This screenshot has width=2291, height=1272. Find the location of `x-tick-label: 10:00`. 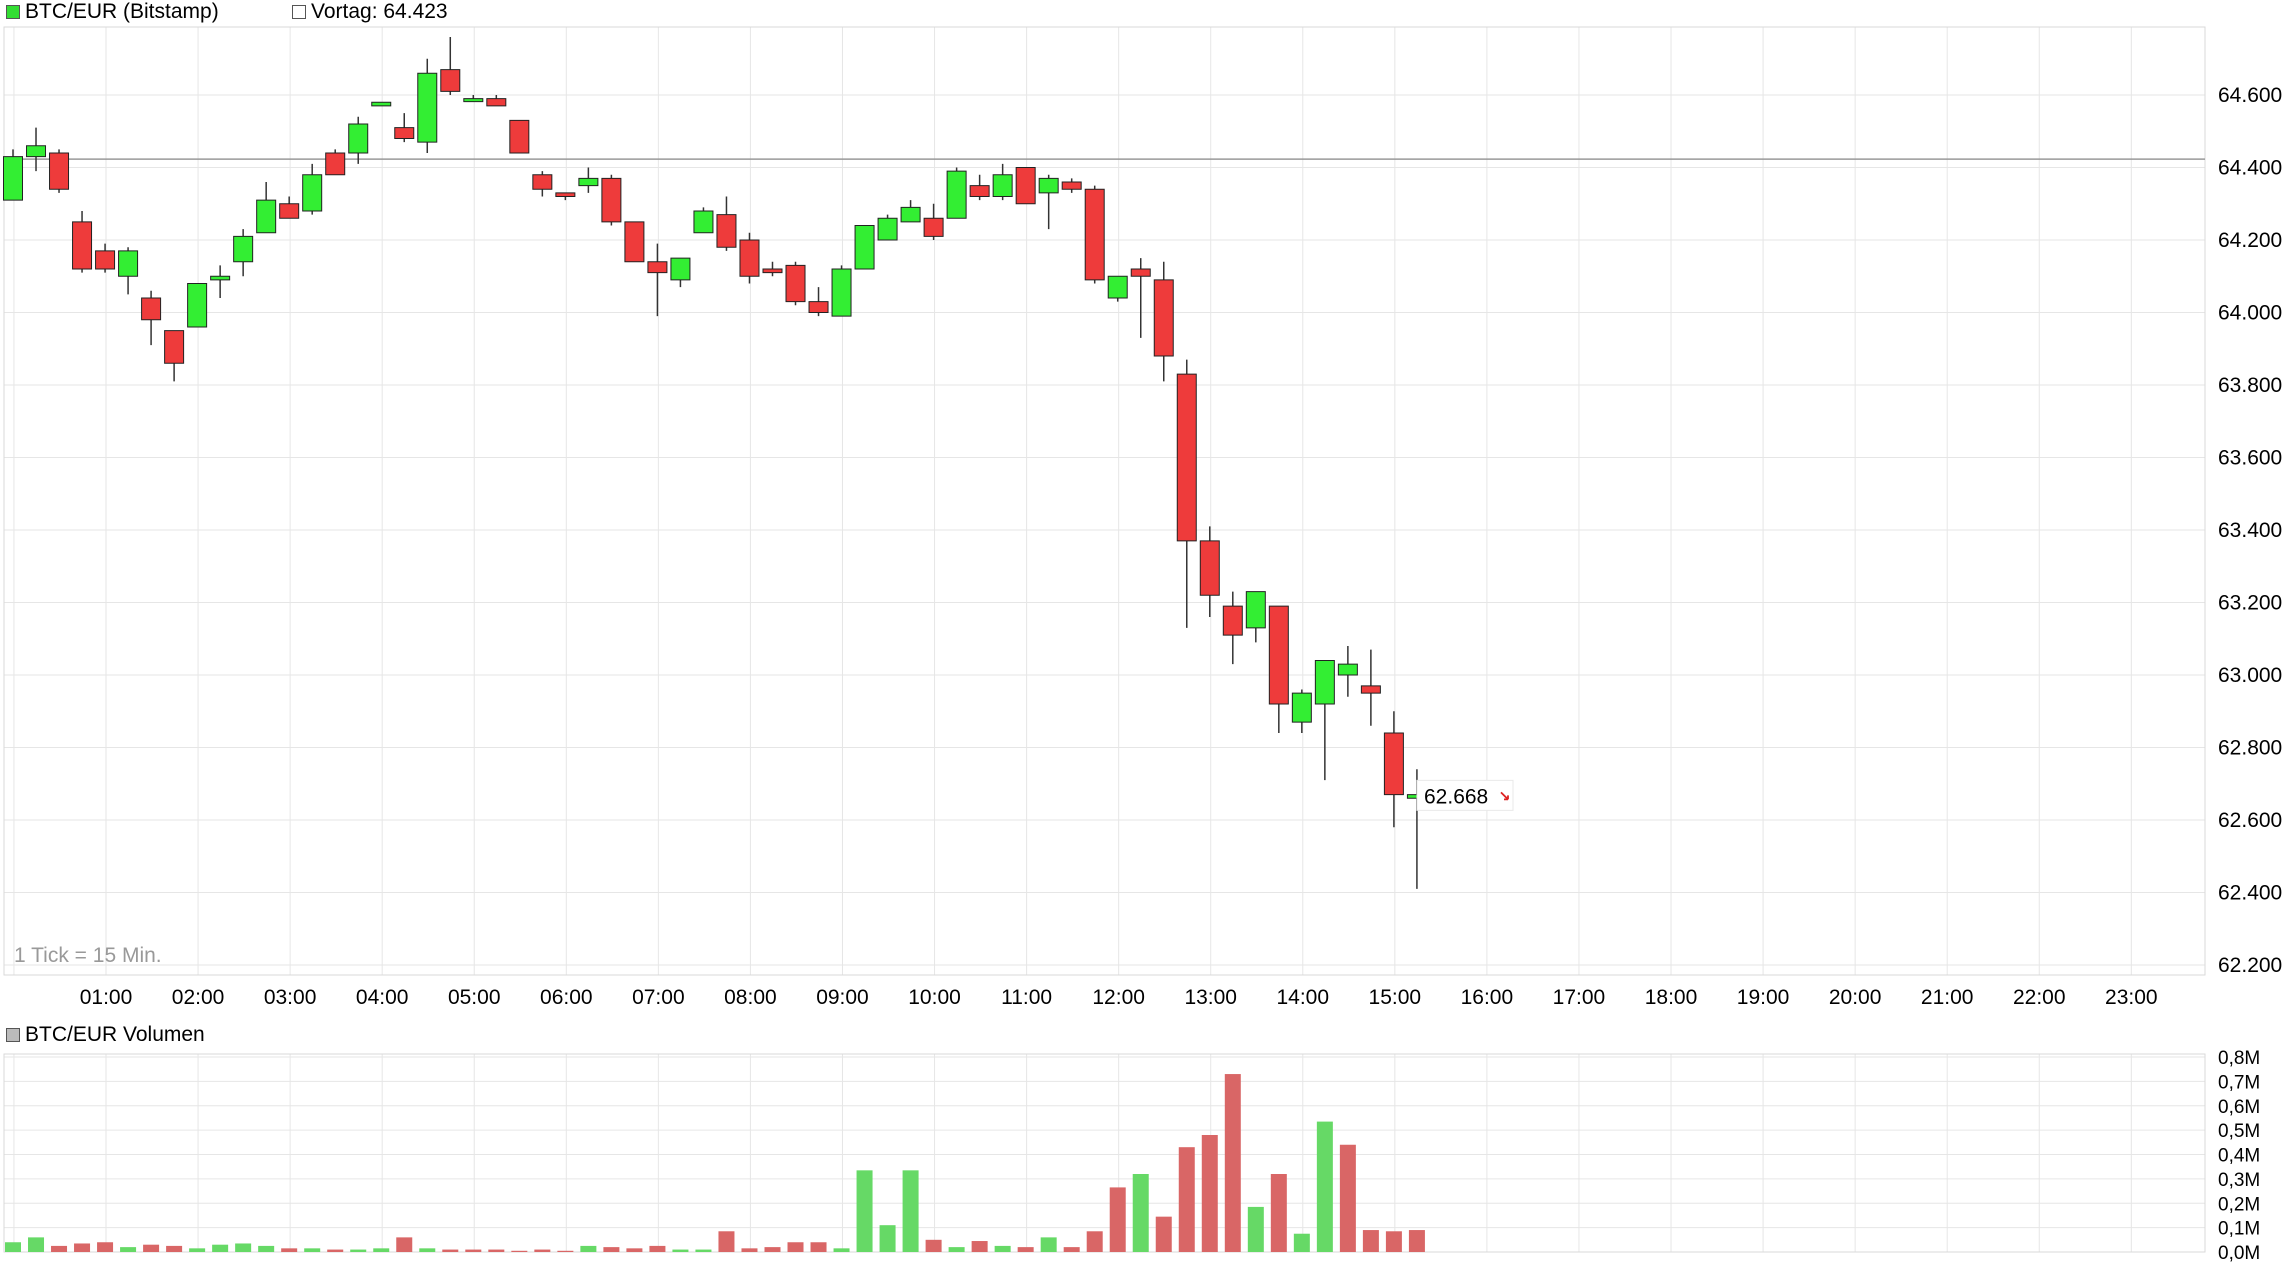

x-tick-label: 10:00 is located at coordinates (934, 997).